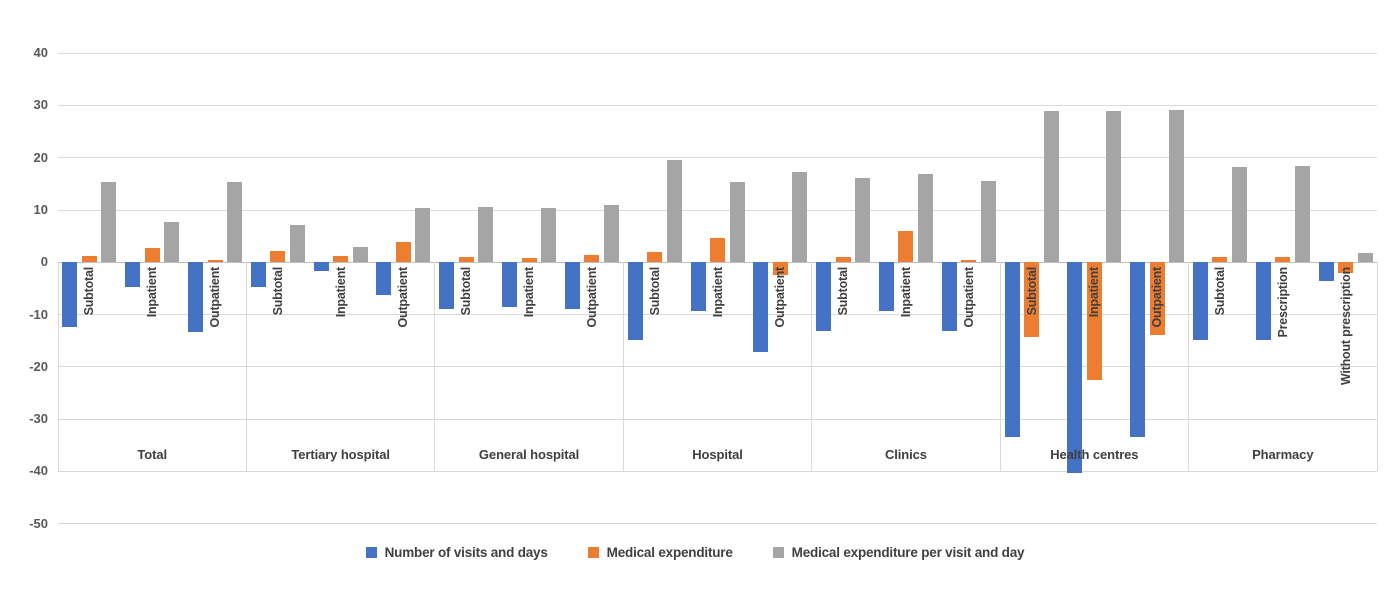  Describe the element at coordinates (38, 314) in the screenshot. I see `y-axis-tick-label: -10` at that location.